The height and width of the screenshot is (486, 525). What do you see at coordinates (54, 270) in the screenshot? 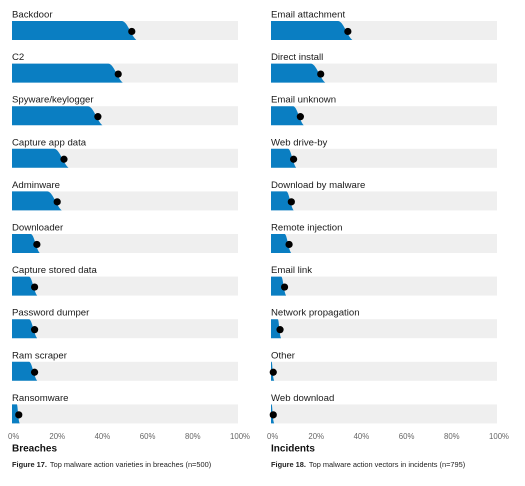
I see `category-label-capture-stored-data: Capture stored data` at bounding box center [54, 270].